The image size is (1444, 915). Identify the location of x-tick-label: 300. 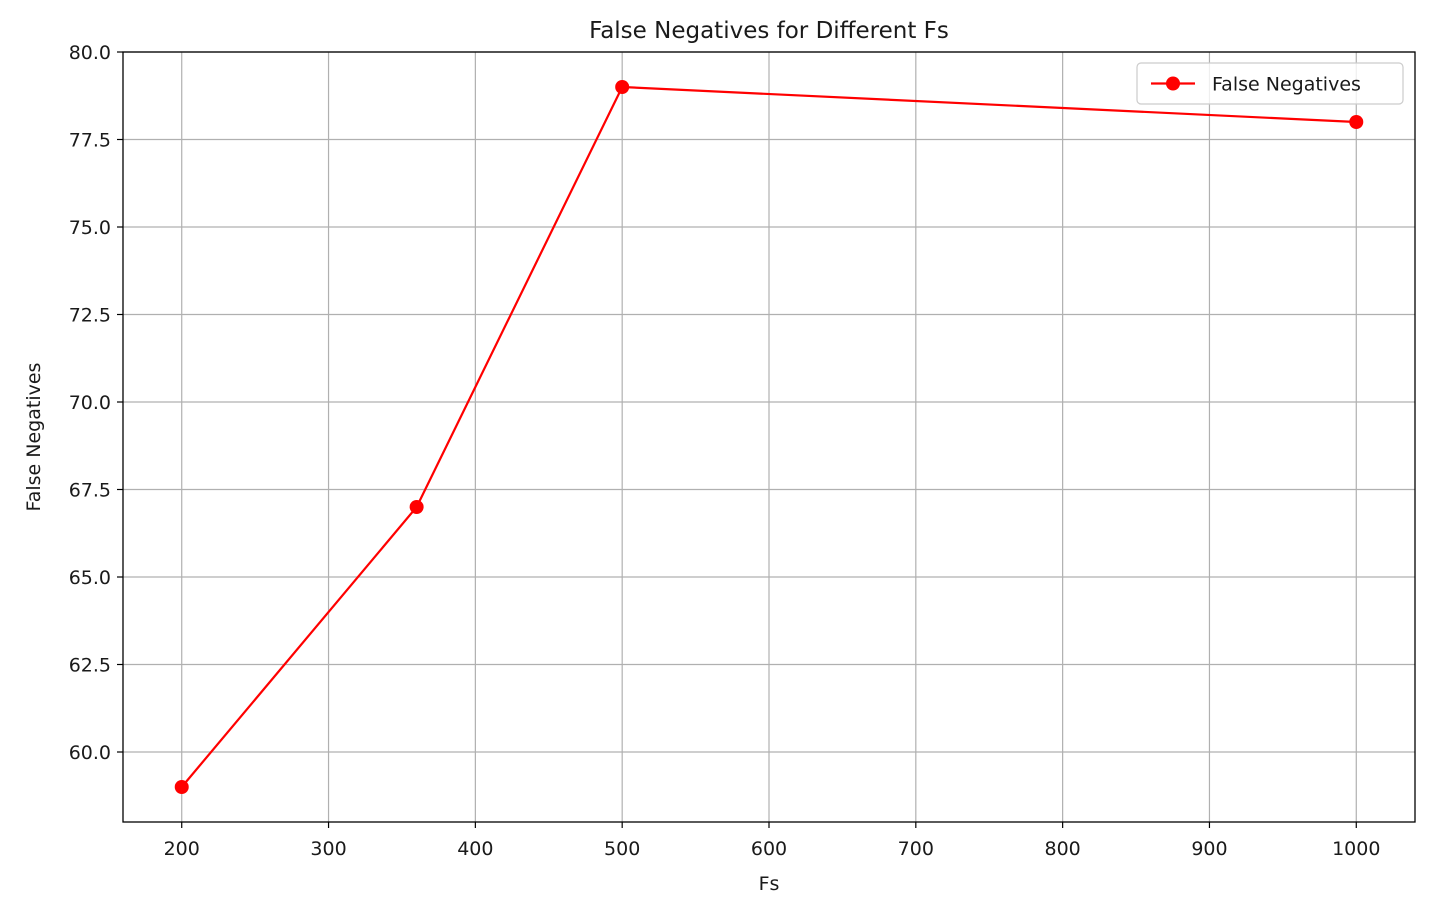
(328, 849).